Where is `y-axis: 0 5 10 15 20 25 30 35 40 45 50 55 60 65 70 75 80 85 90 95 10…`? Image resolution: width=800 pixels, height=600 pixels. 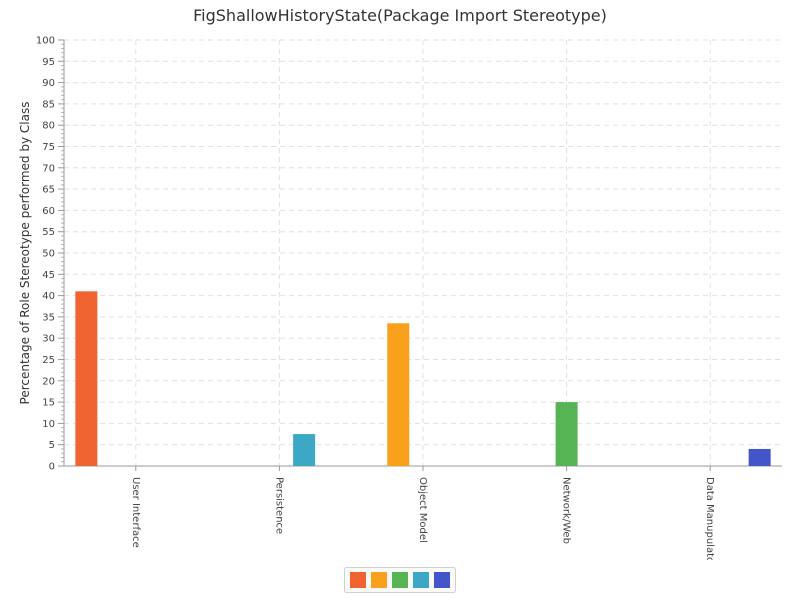 y-axis: 0 5 10 15 20 25 30 35 40 45 50 55 60 65 70 75 80 85 90 95 10… is located at coordinates (50, 254).